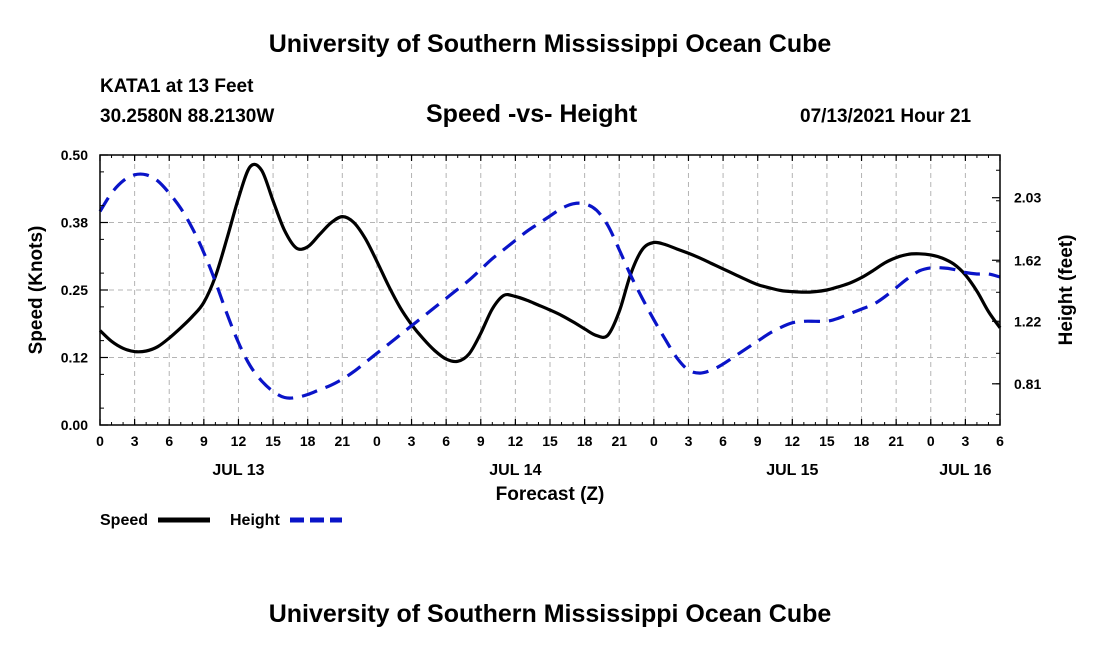 The width and height of the screenshot is (1100, 650). What do you see at coordinates (74, 358) in the screenshot?
I see `y-left-tick-label: 0.12` at bounding box center [74, 358].